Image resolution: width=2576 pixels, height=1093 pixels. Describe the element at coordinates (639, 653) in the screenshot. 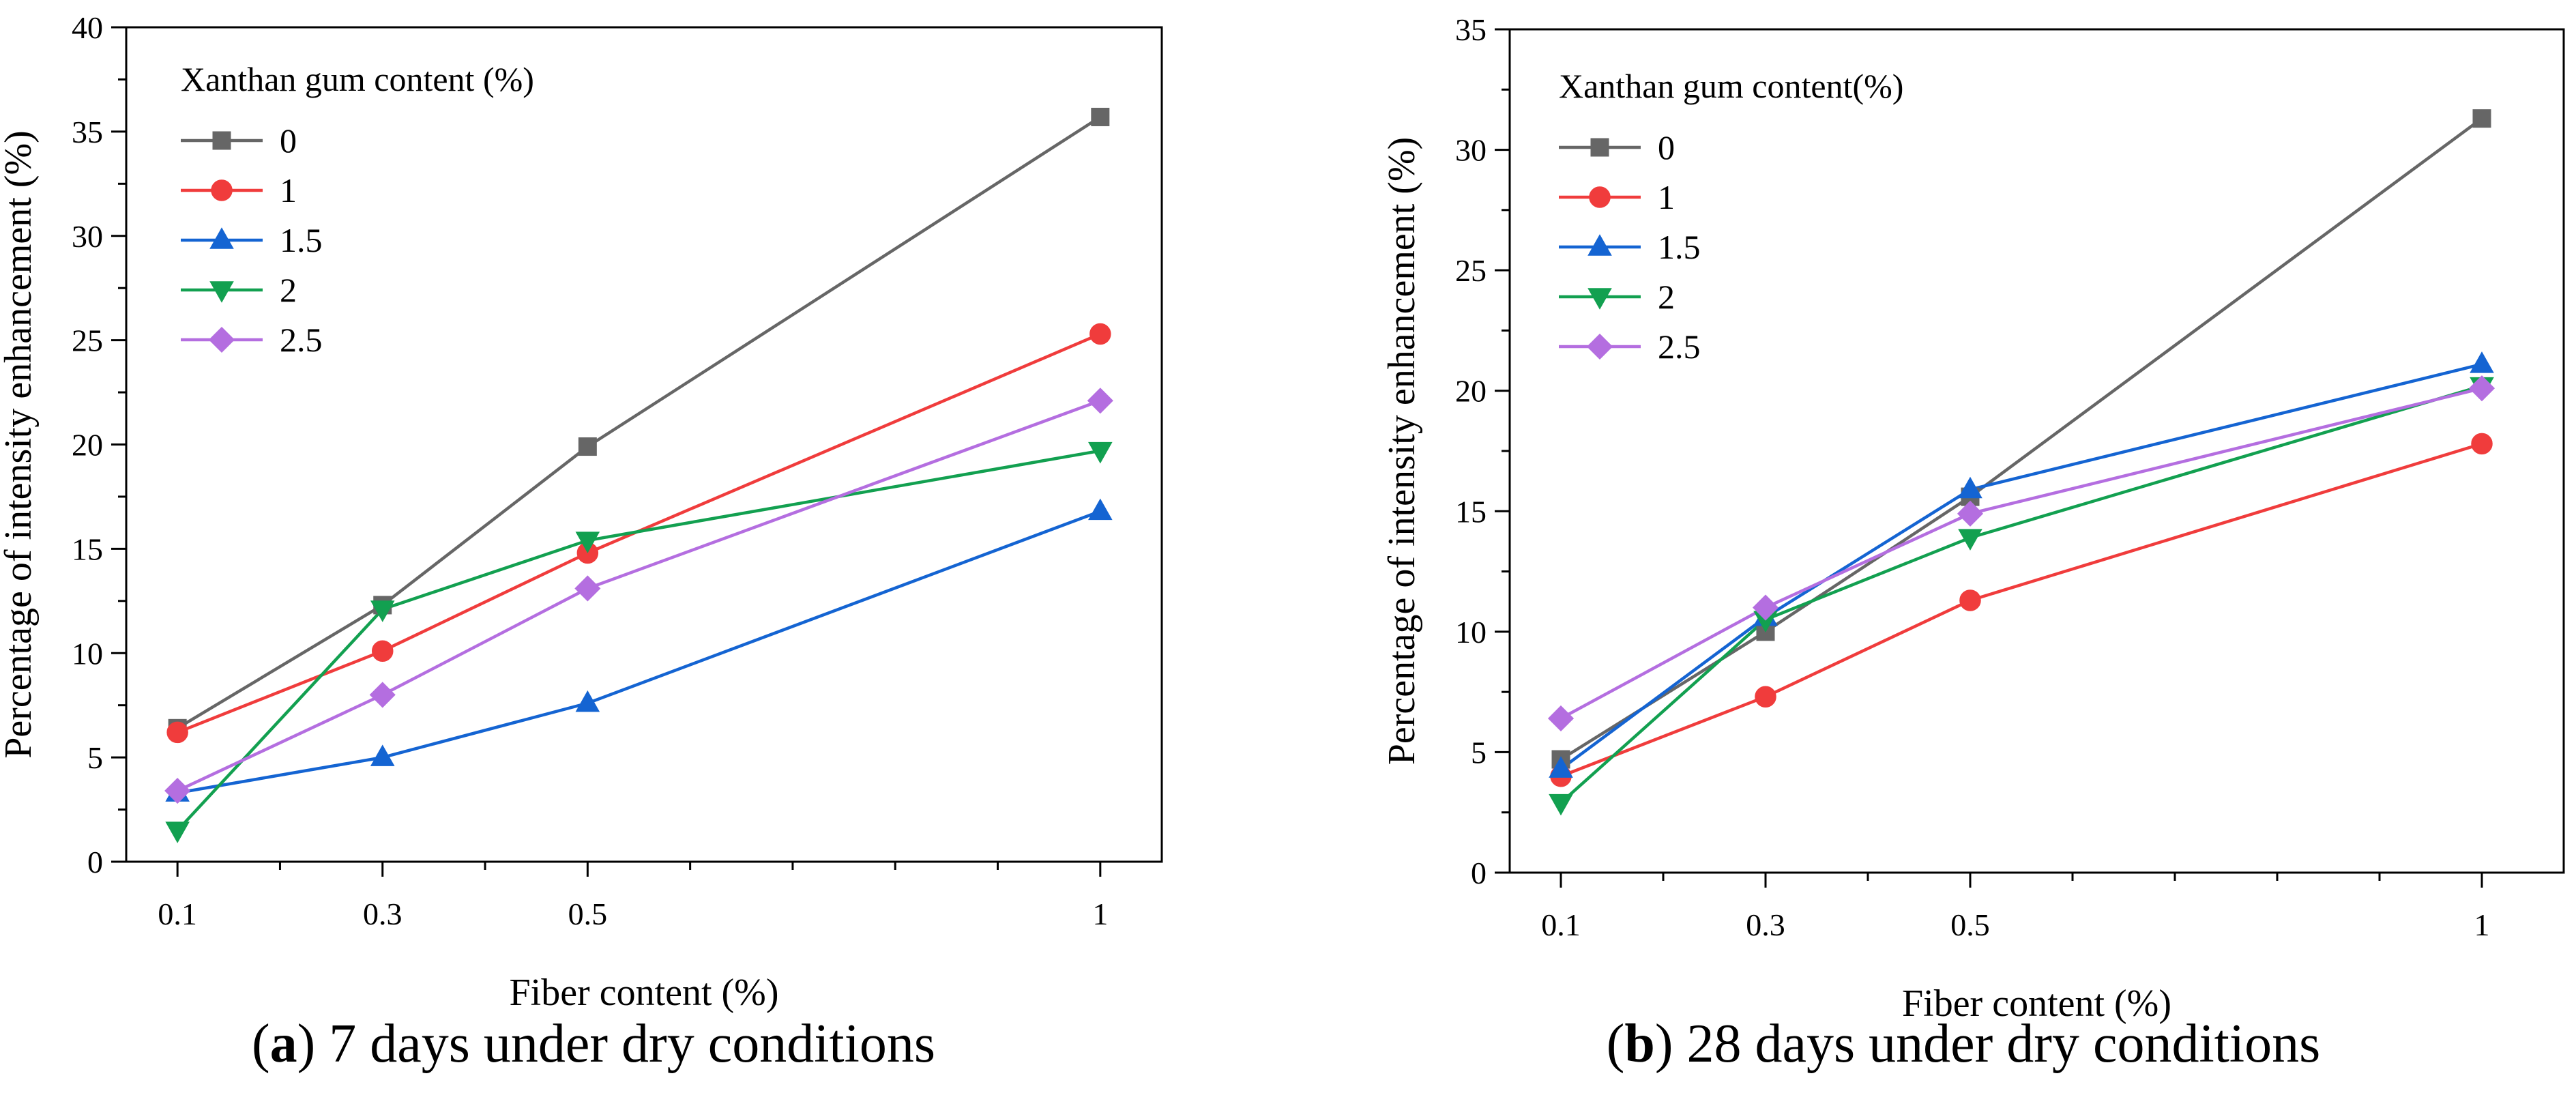

I see `chart-a-series-1.5-line` at that location.